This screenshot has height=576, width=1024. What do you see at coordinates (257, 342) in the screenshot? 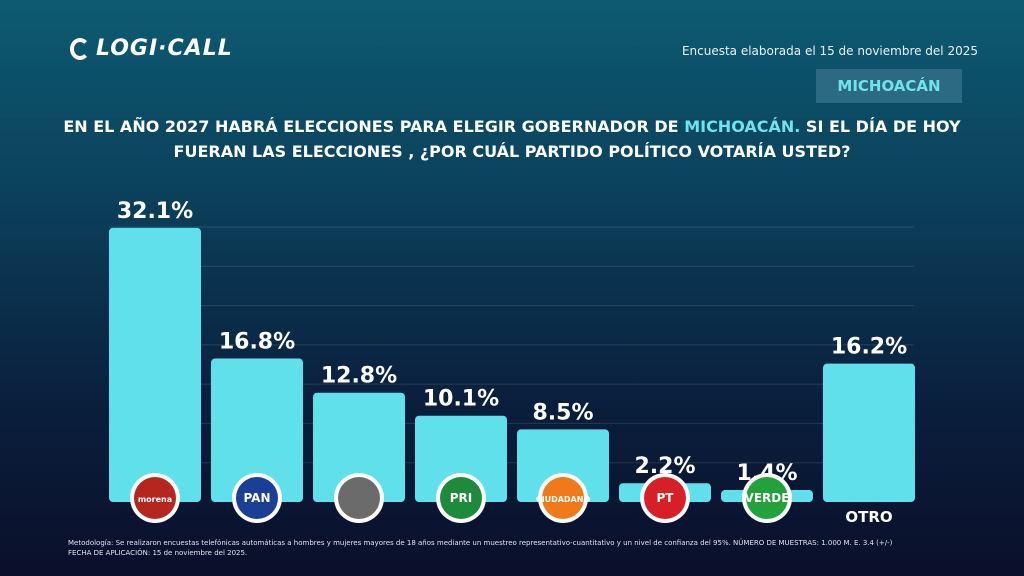
I see `data-label: 16.8%` at bounding box center [257, 342].